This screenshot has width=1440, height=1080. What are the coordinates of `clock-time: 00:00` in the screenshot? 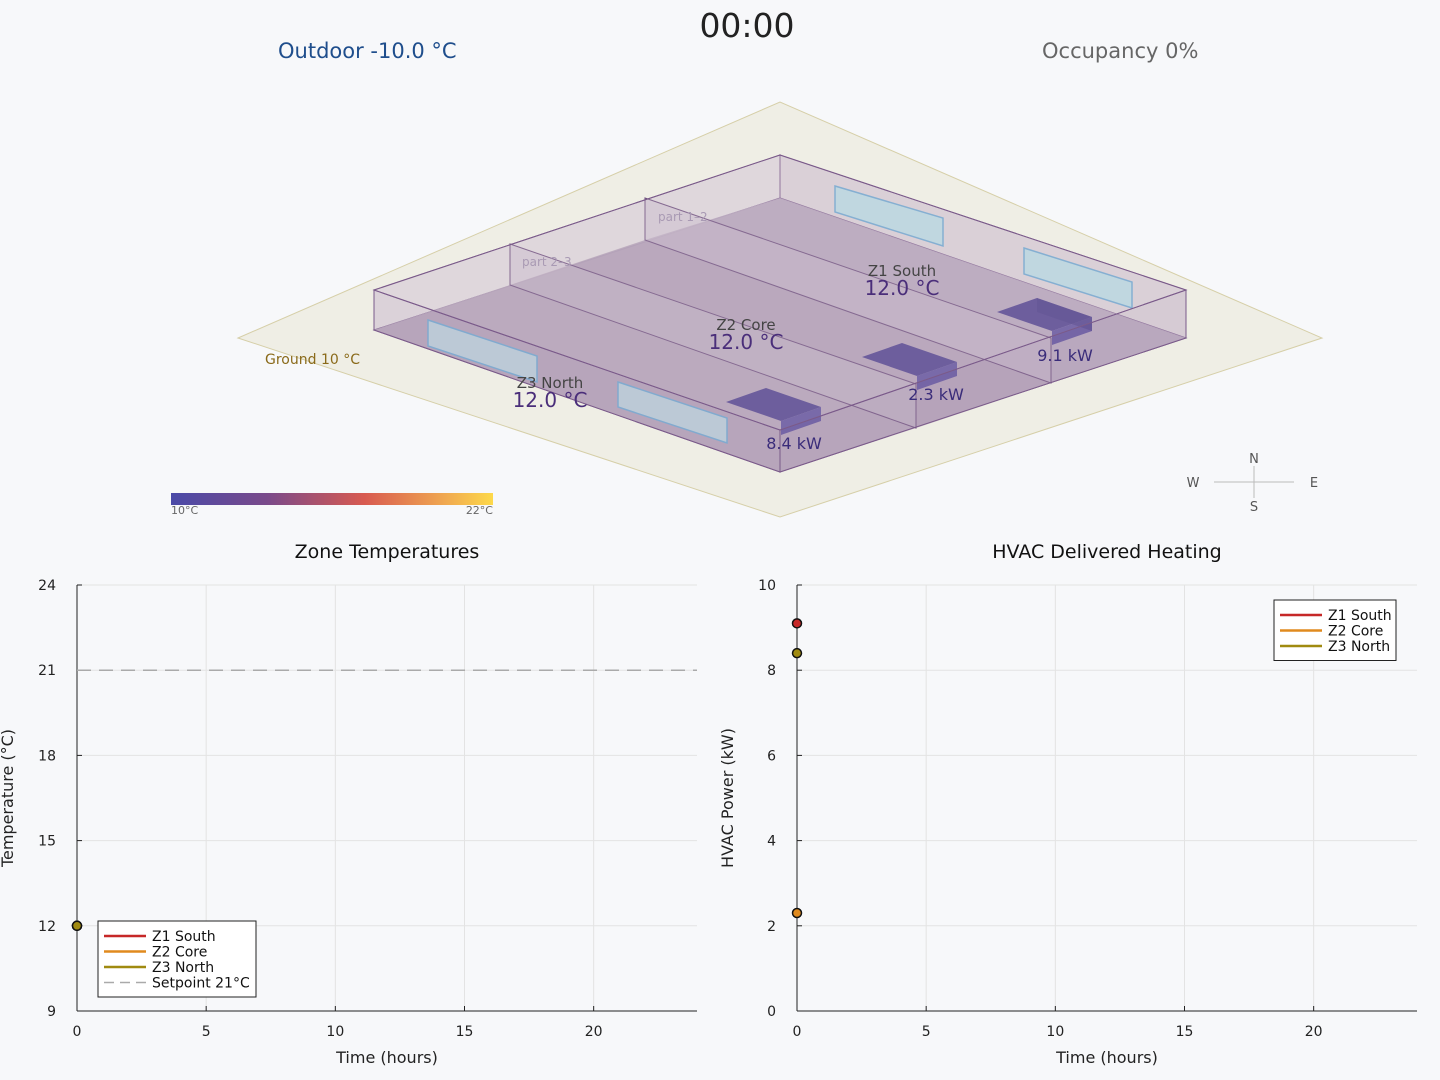 It's located at (747, 25).